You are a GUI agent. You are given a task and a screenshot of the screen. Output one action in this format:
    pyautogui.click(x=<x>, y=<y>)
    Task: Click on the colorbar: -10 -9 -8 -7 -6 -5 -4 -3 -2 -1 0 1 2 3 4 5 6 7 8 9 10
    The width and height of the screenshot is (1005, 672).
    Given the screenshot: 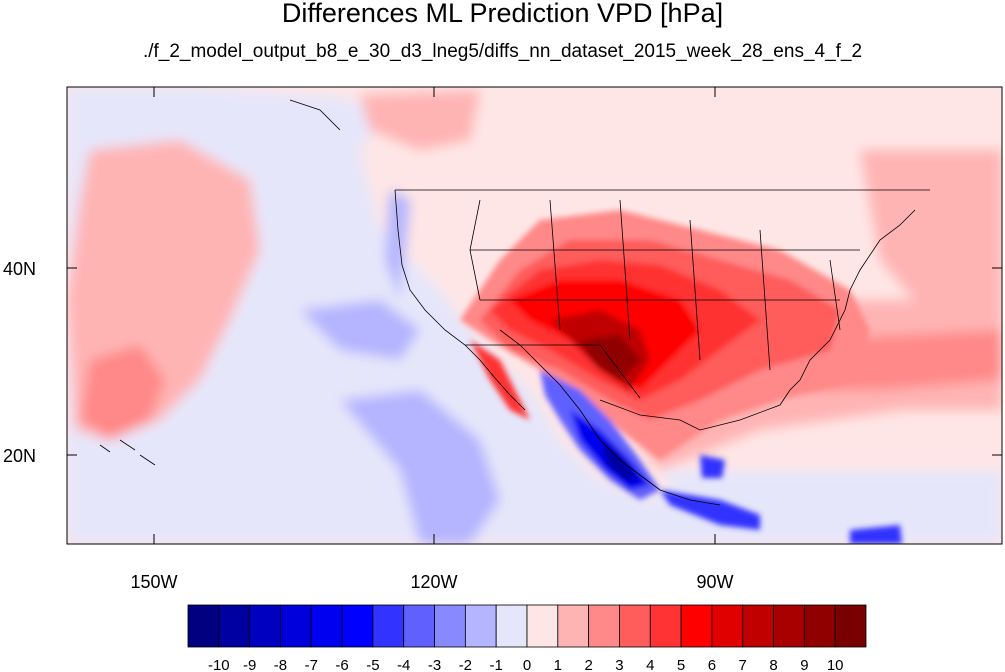 What is the action you would take?
    pyautogui.click(x=527, y=638)
    